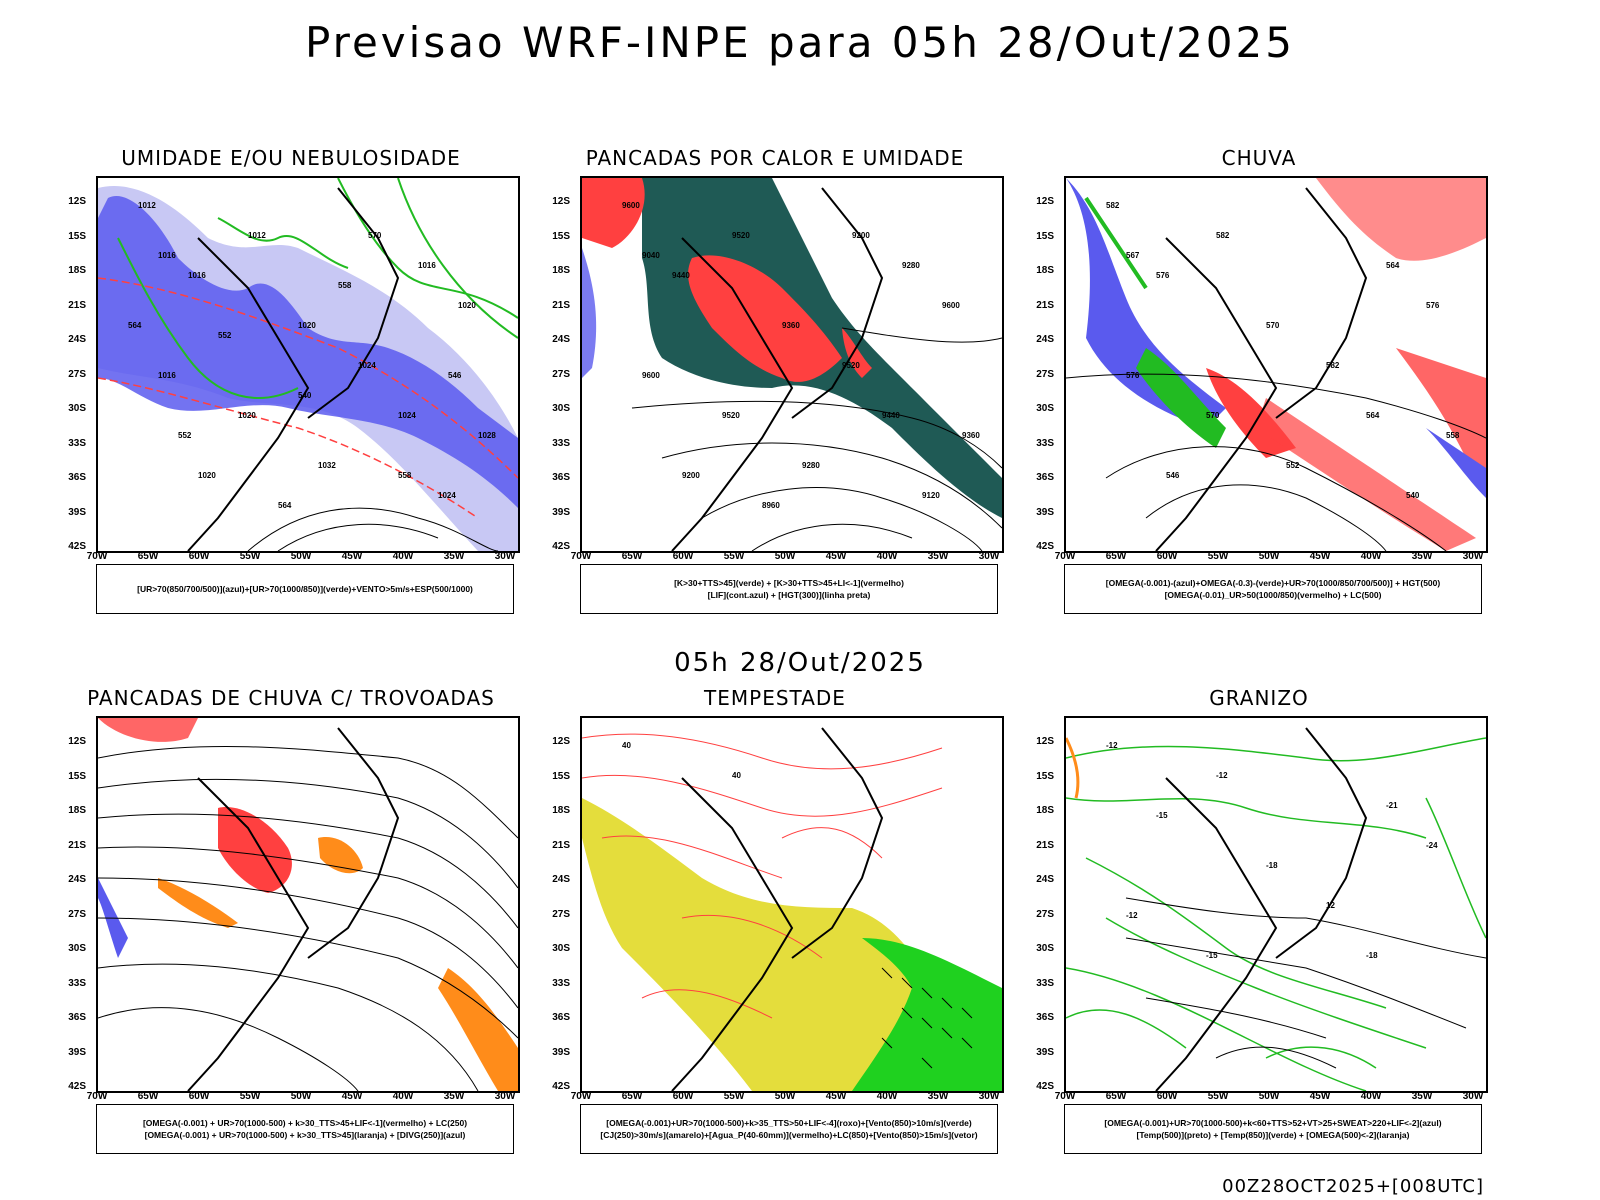 Image resolution: width=1600 pixels, height=1200 pixels. I want to click on panel-granizo: GRANIZO -12 -12 -15 -18 -21 -24 12 -12, so click(1262, 926).